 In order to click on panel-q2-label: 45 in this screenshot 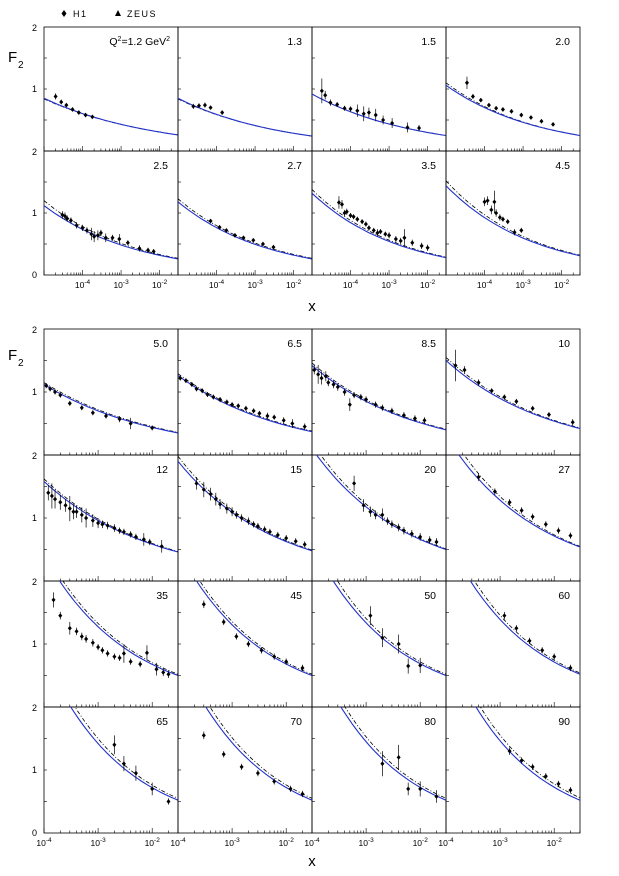, I will do `click(296, 596)`.